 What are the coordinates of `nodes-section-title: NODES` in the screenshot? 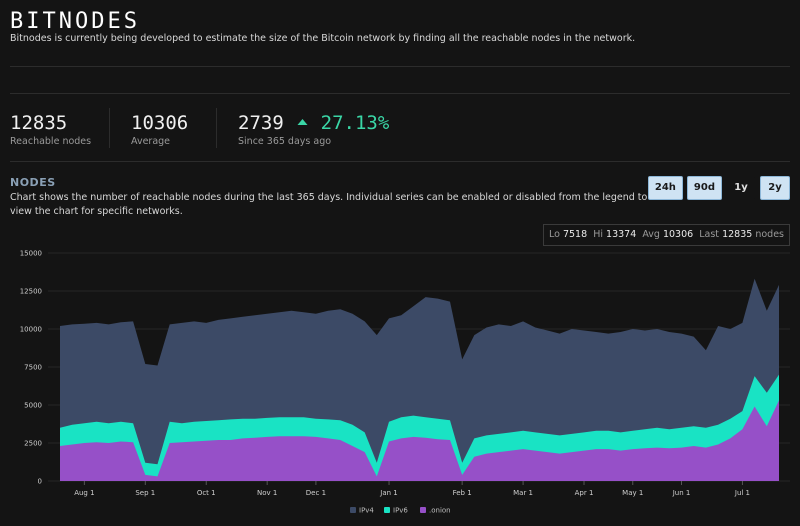 It's located at (33, 182).